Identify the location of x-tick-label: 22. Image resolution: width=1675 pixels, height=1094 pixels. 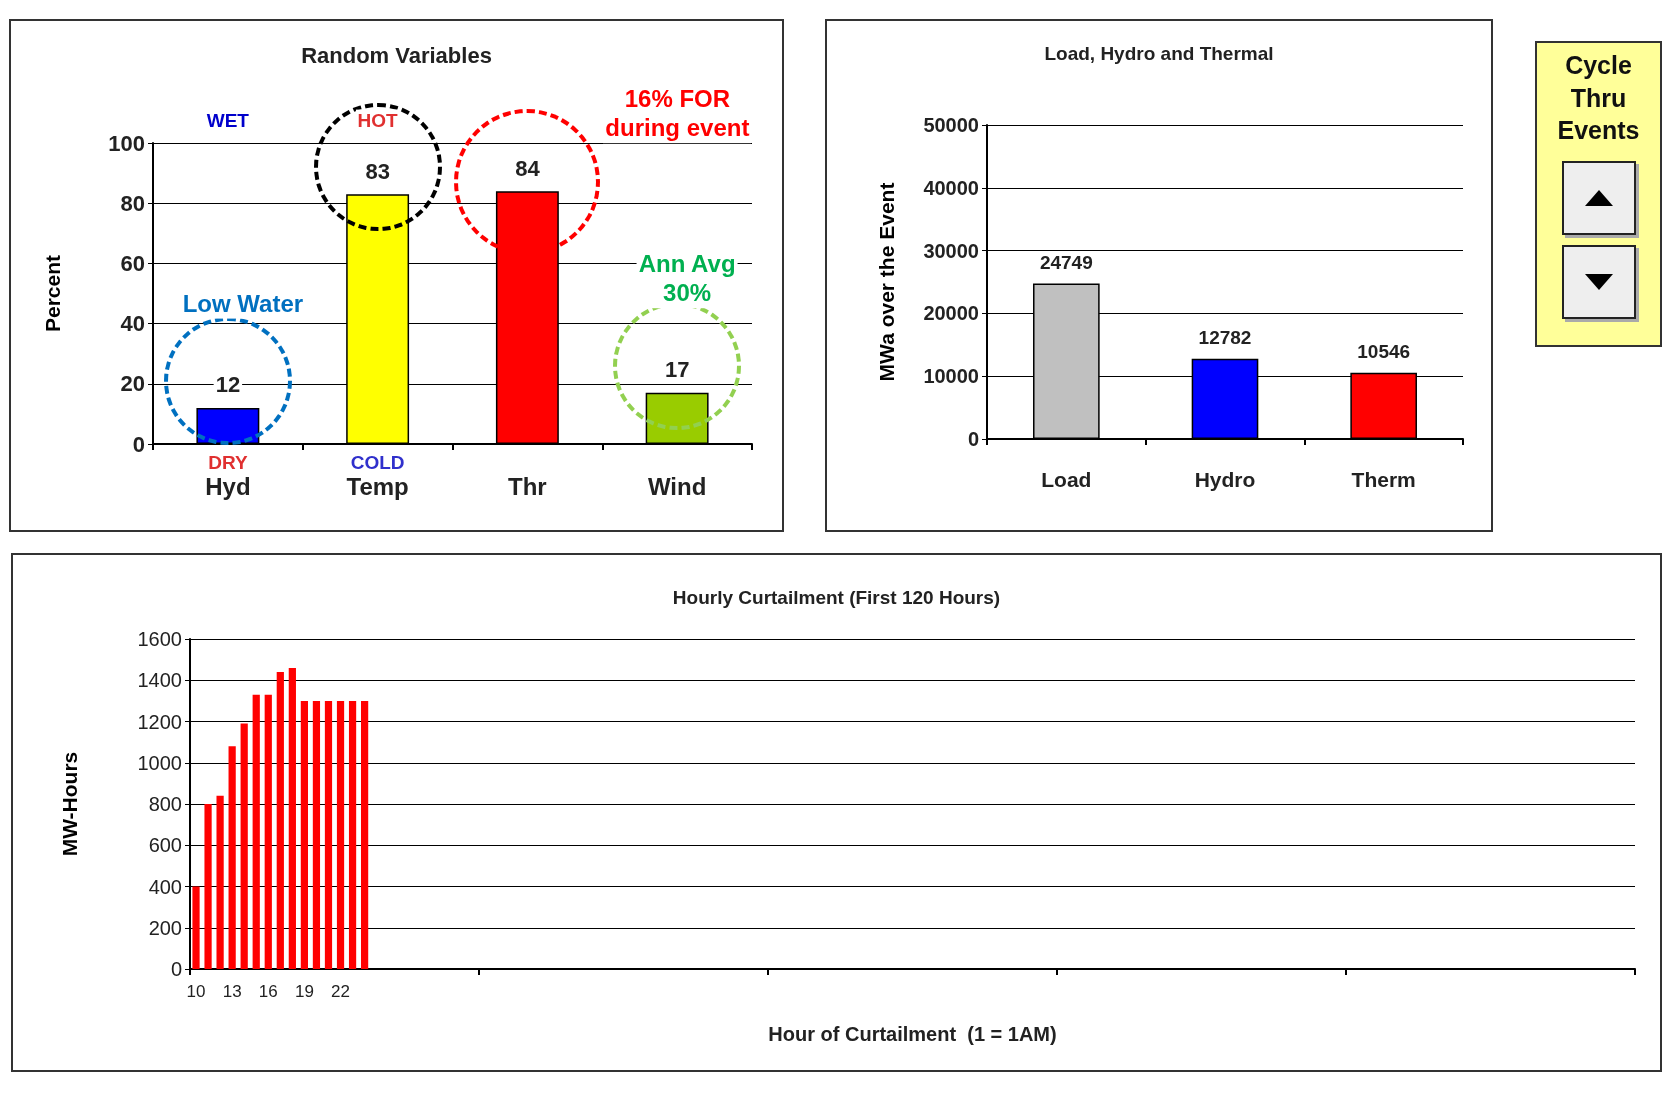
(340, 991).